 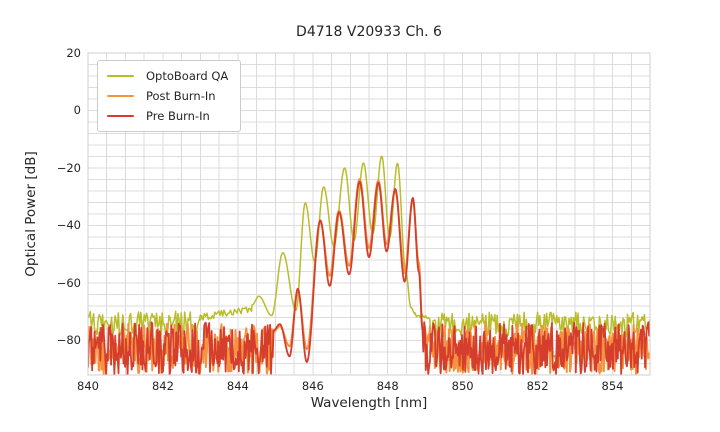 I want to click on x-tick-label: 840, so click(x=88, y=386).